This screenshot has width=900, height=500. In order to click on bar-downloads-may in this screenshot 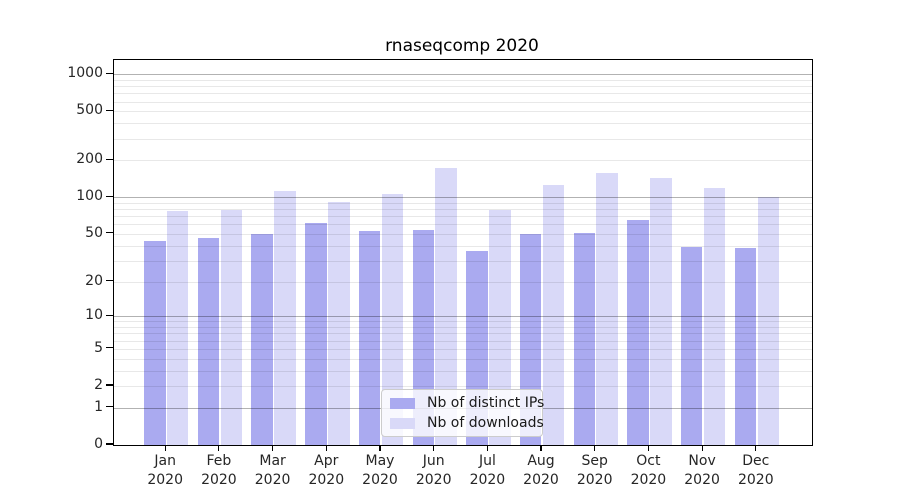, I will do `click(392, 319)`.